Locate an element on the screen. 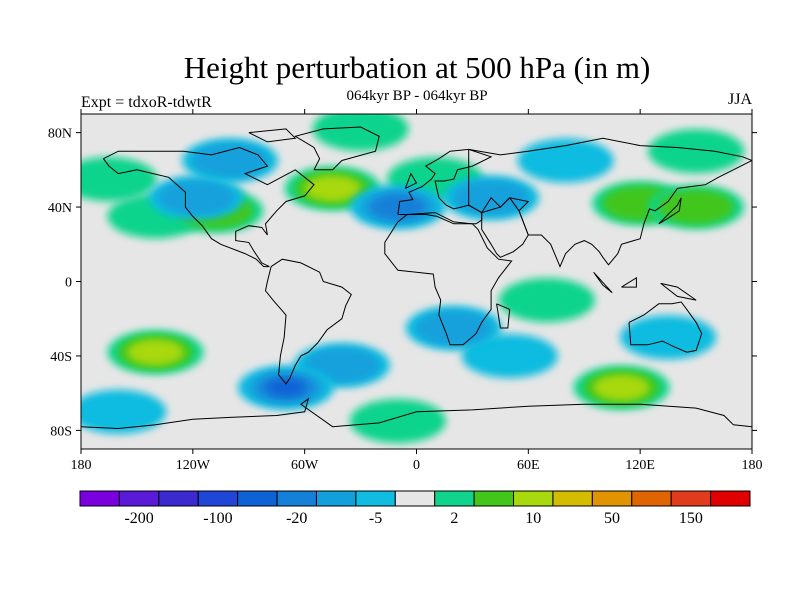 The height and width of the screenshot is (600, 800). colorbar-label: 150 is located at coordinates (691, 518).